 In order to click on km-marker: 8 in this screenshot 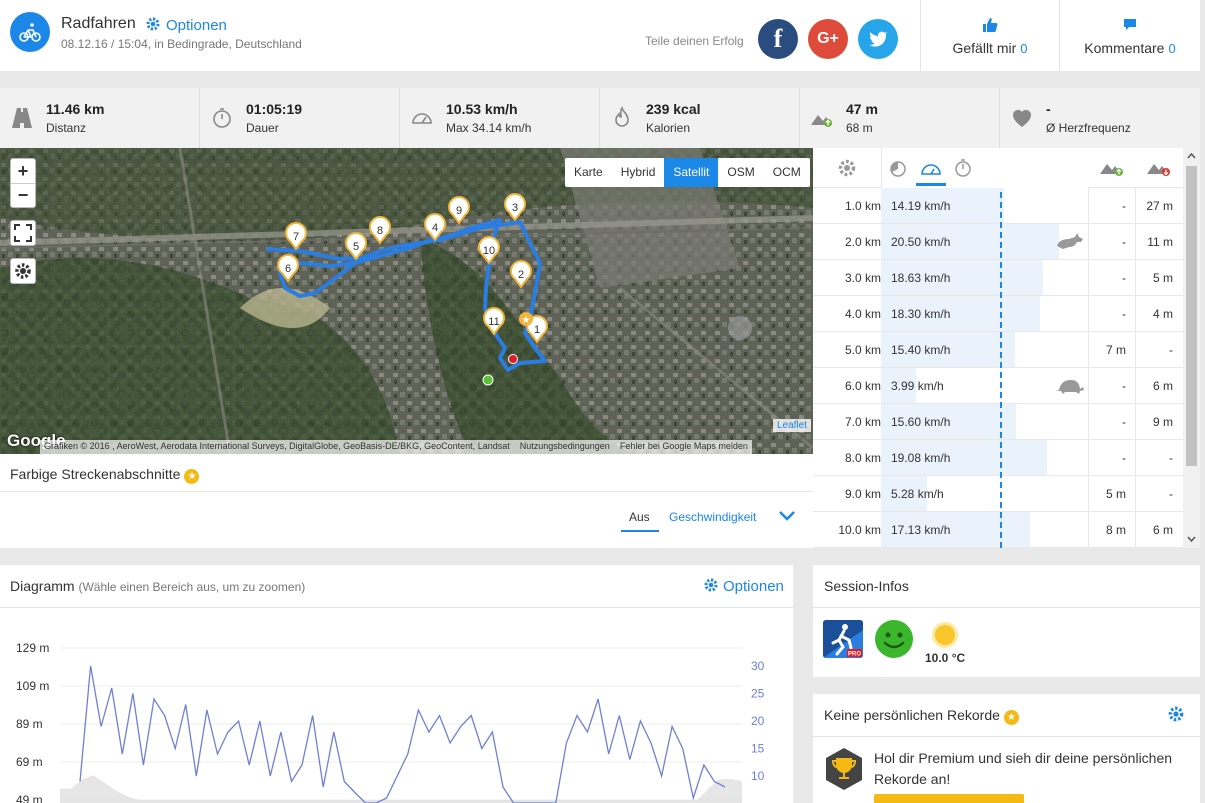, I will do `click(380, 230)`.